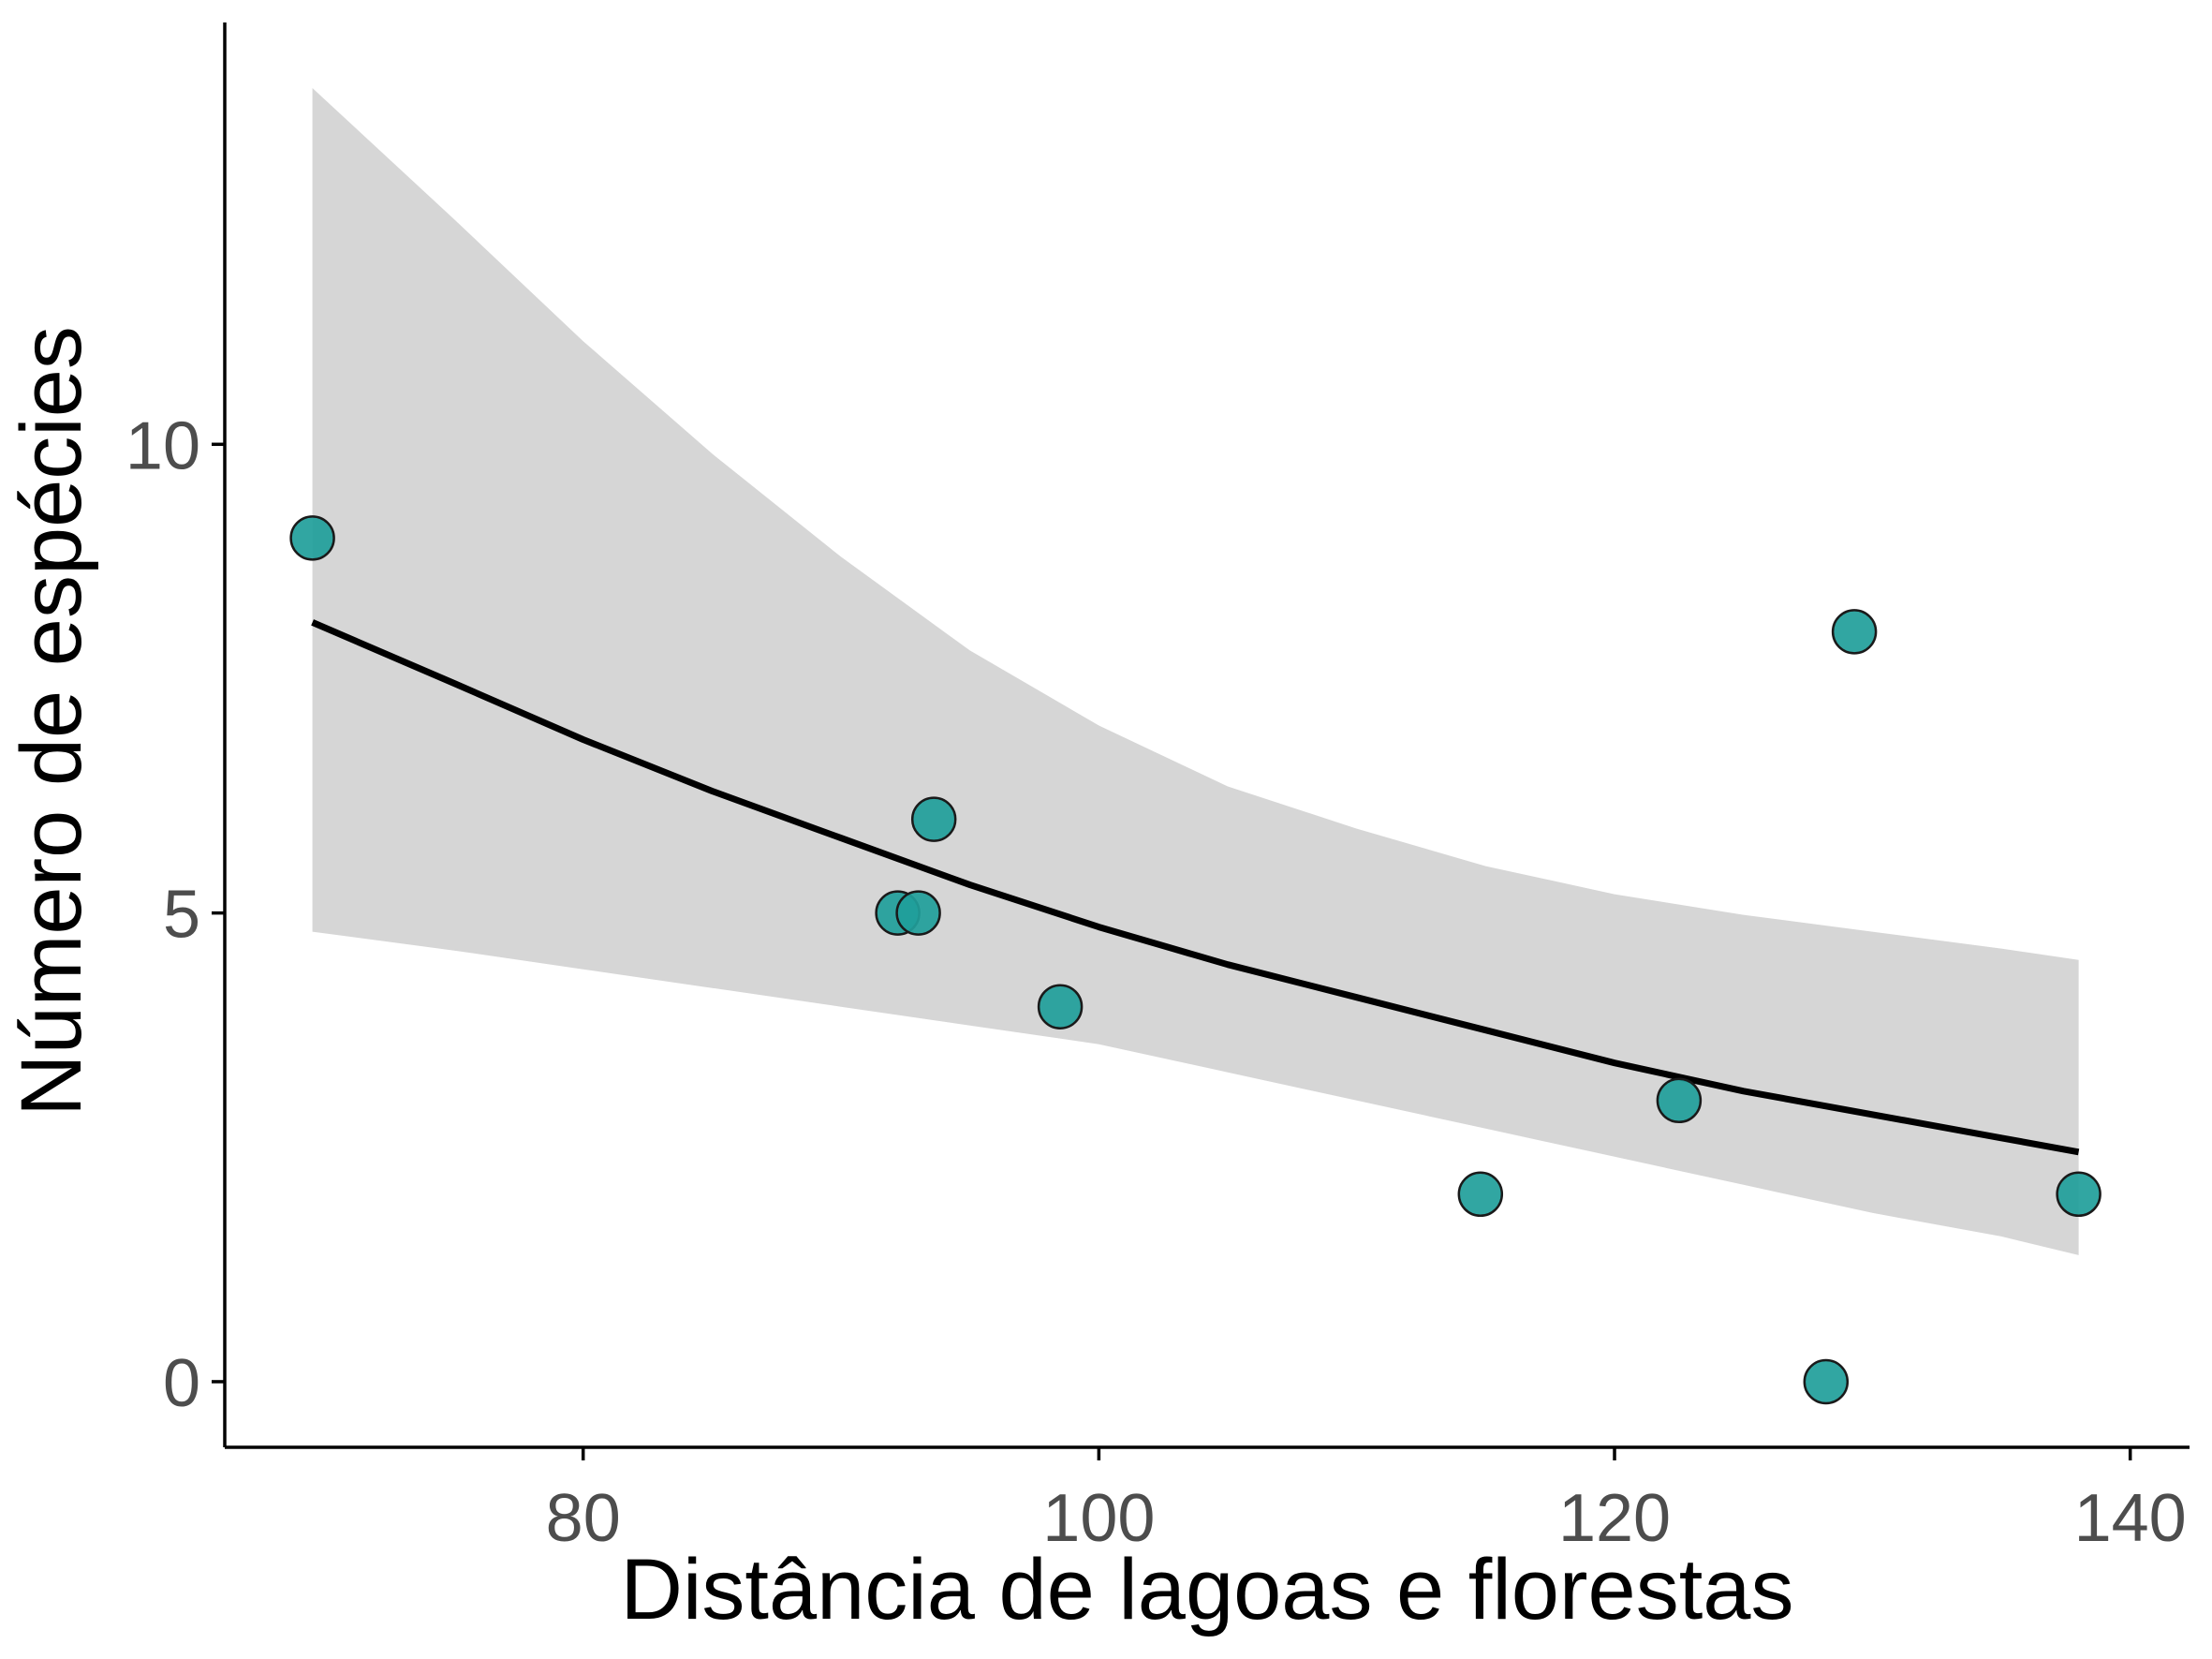  I want to click on y-tick-label: 5, so click(181, 916).